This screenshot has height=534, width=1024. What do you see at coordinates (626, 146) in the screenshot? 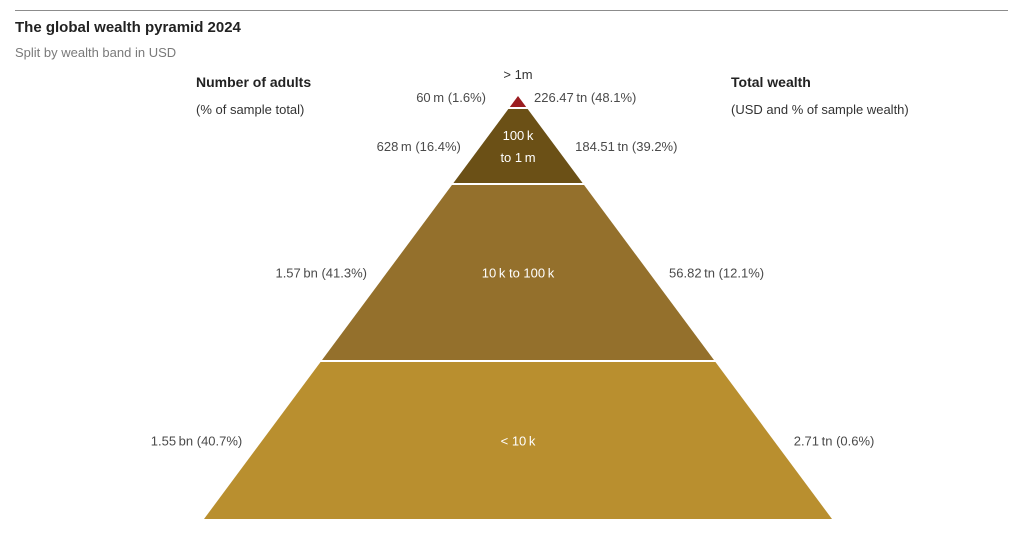
I see `wealth-label-100k-to-1m: 184.51 tn (39.2%)` at bounding box center [626, 146].